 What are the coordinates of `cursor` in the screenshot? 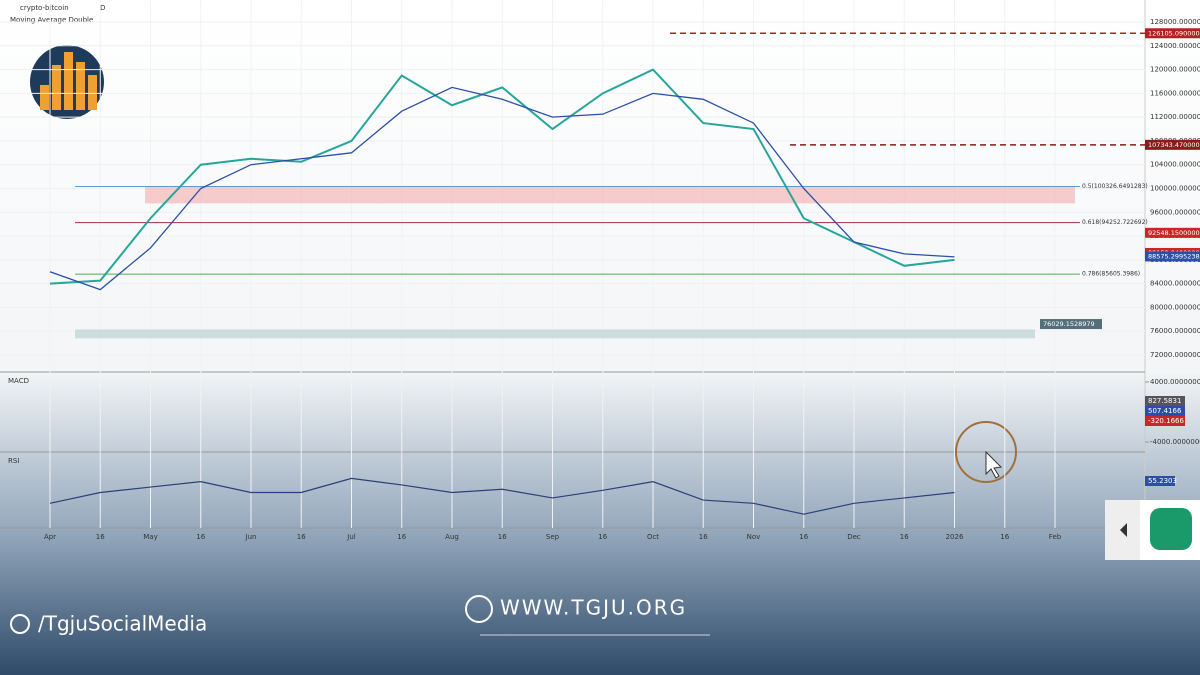 It's located at (994, 464).